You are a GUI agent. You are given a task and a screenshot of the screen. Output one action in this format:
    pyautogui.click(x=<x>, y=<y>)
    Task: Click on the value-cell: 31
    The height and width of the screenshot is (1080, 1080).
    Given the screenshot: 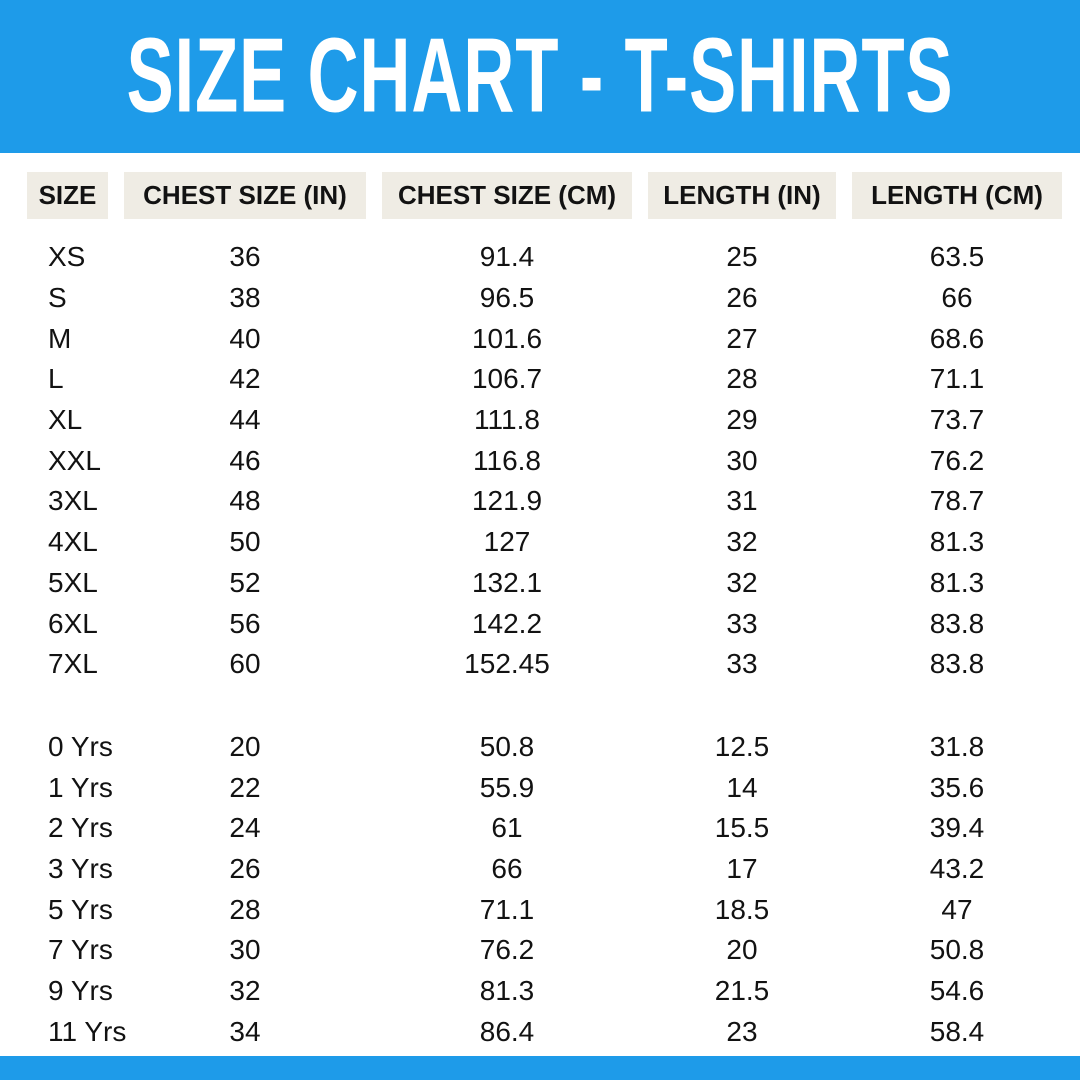 What is the action you would take?
    pyautogui.click(x=742, y=501)
    